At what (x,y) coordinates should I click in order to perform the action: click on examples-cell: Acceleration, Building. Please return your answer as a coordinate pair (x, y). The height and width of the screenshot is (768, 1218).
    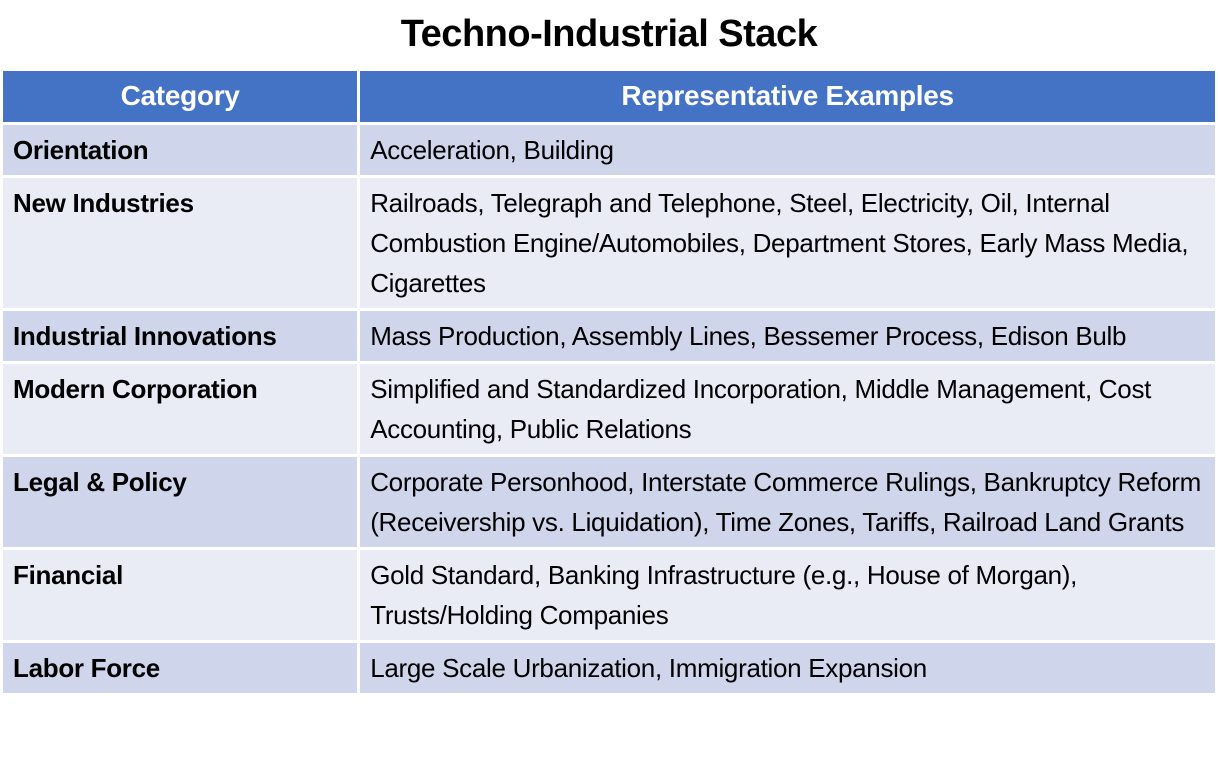
    Looking at the image, I should click on (787, 149).